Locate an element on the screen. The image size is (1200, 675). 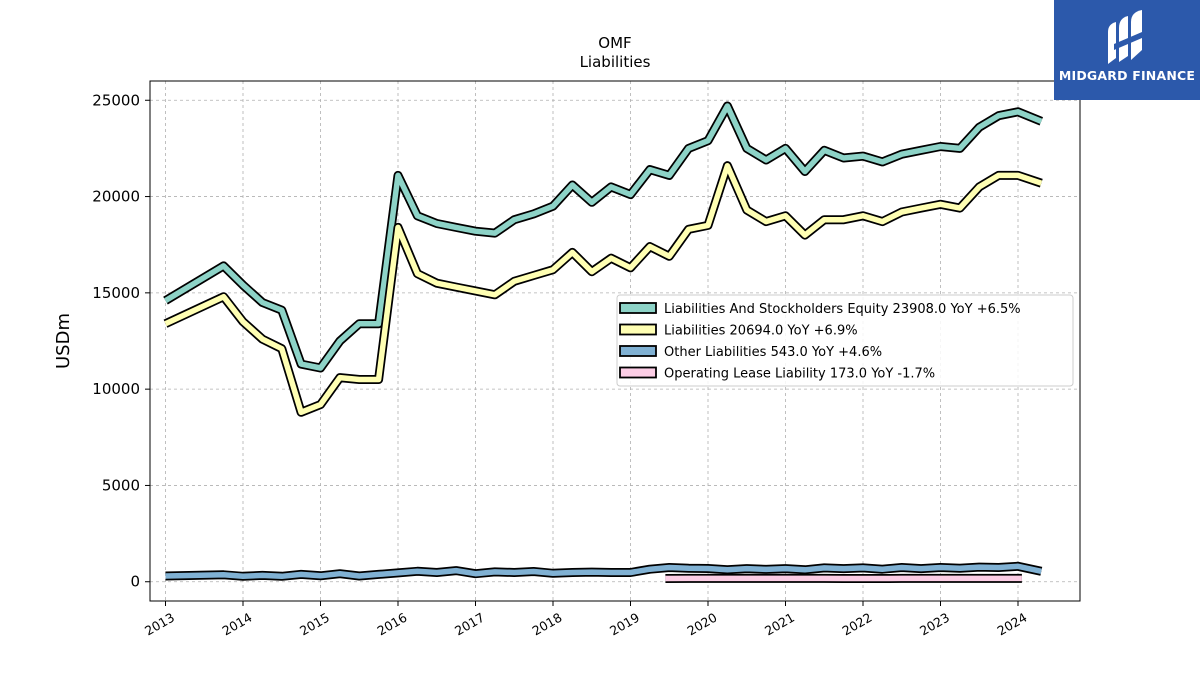
series-other-liabilities is located at coordinates (604, 571).